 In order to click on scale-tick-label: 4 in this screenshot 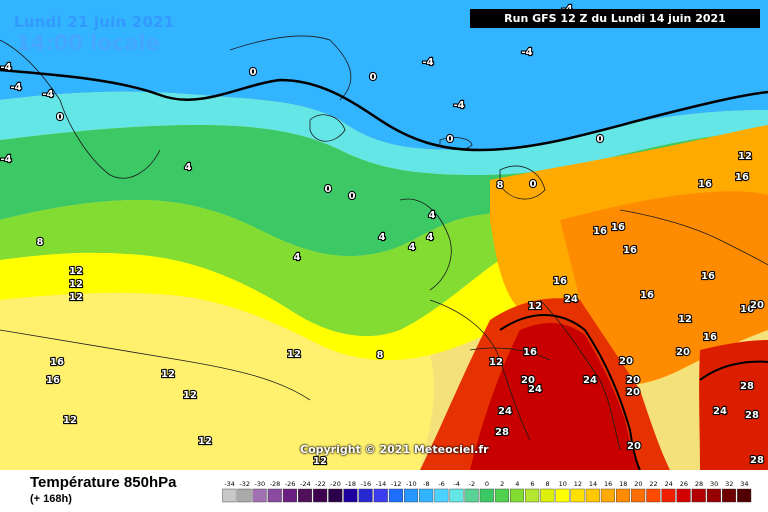, I will do `click(517, 484)`.